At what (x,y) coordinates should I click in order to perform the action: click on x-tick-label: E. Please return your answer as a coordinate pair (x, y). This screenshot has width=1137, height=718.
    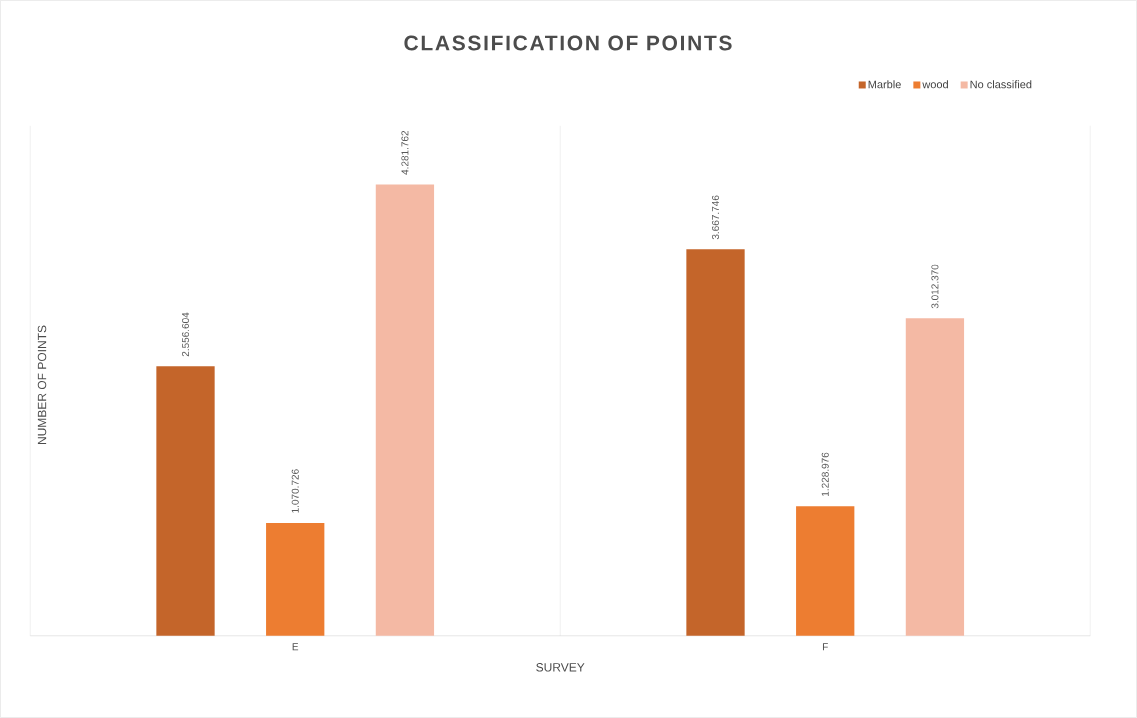
    Looking at the image, I should click on (295, 647).